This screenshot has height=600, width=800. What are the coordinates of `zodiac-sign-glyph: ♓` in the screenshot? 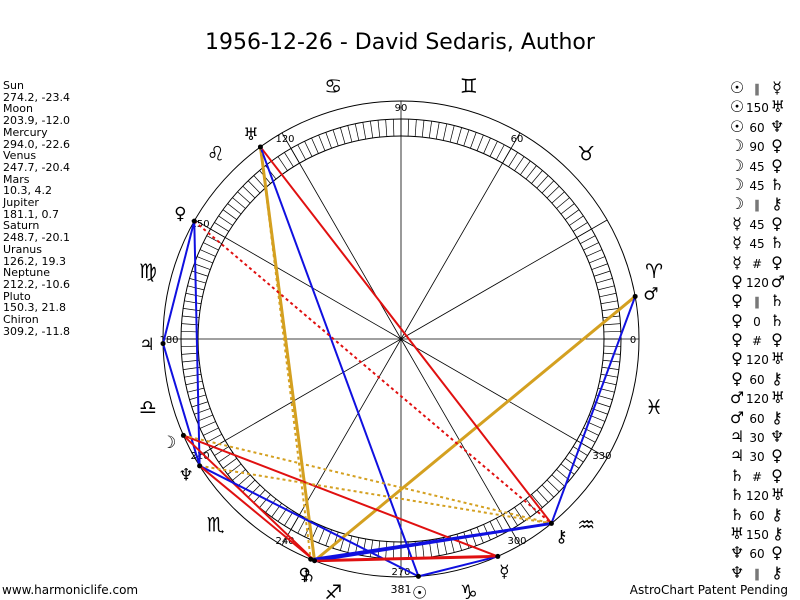 It's located at (654, 407).